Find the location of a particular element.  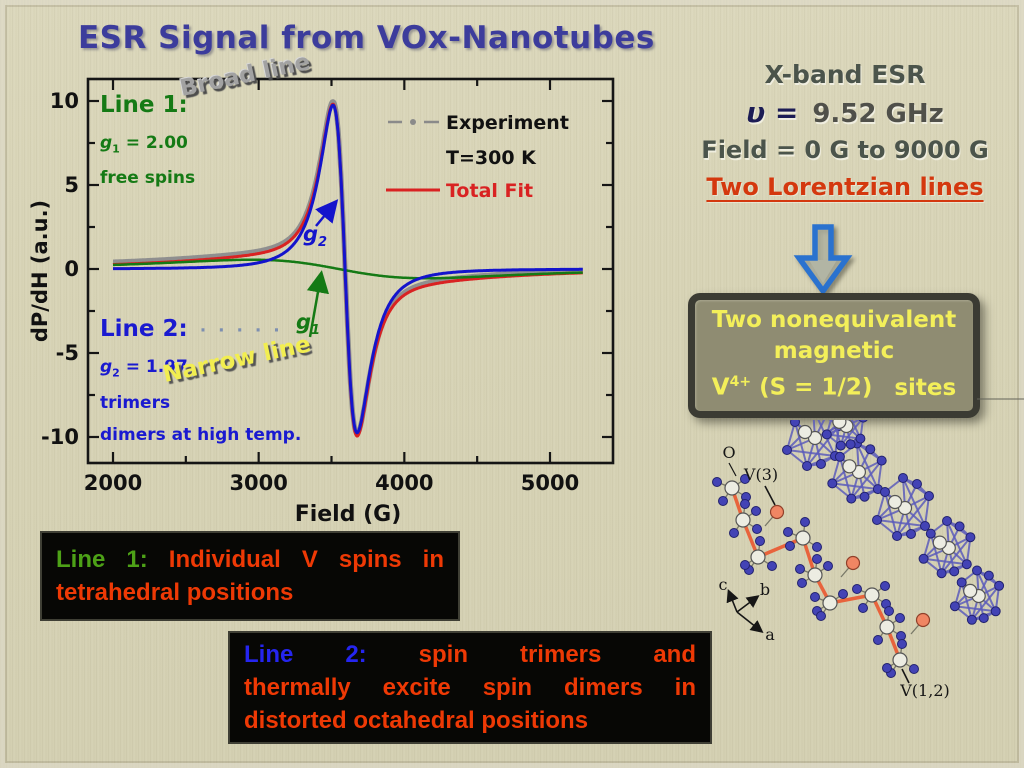

chart-legend: Experiment T=300 K Total Fit is located at coordinates (477, 157).